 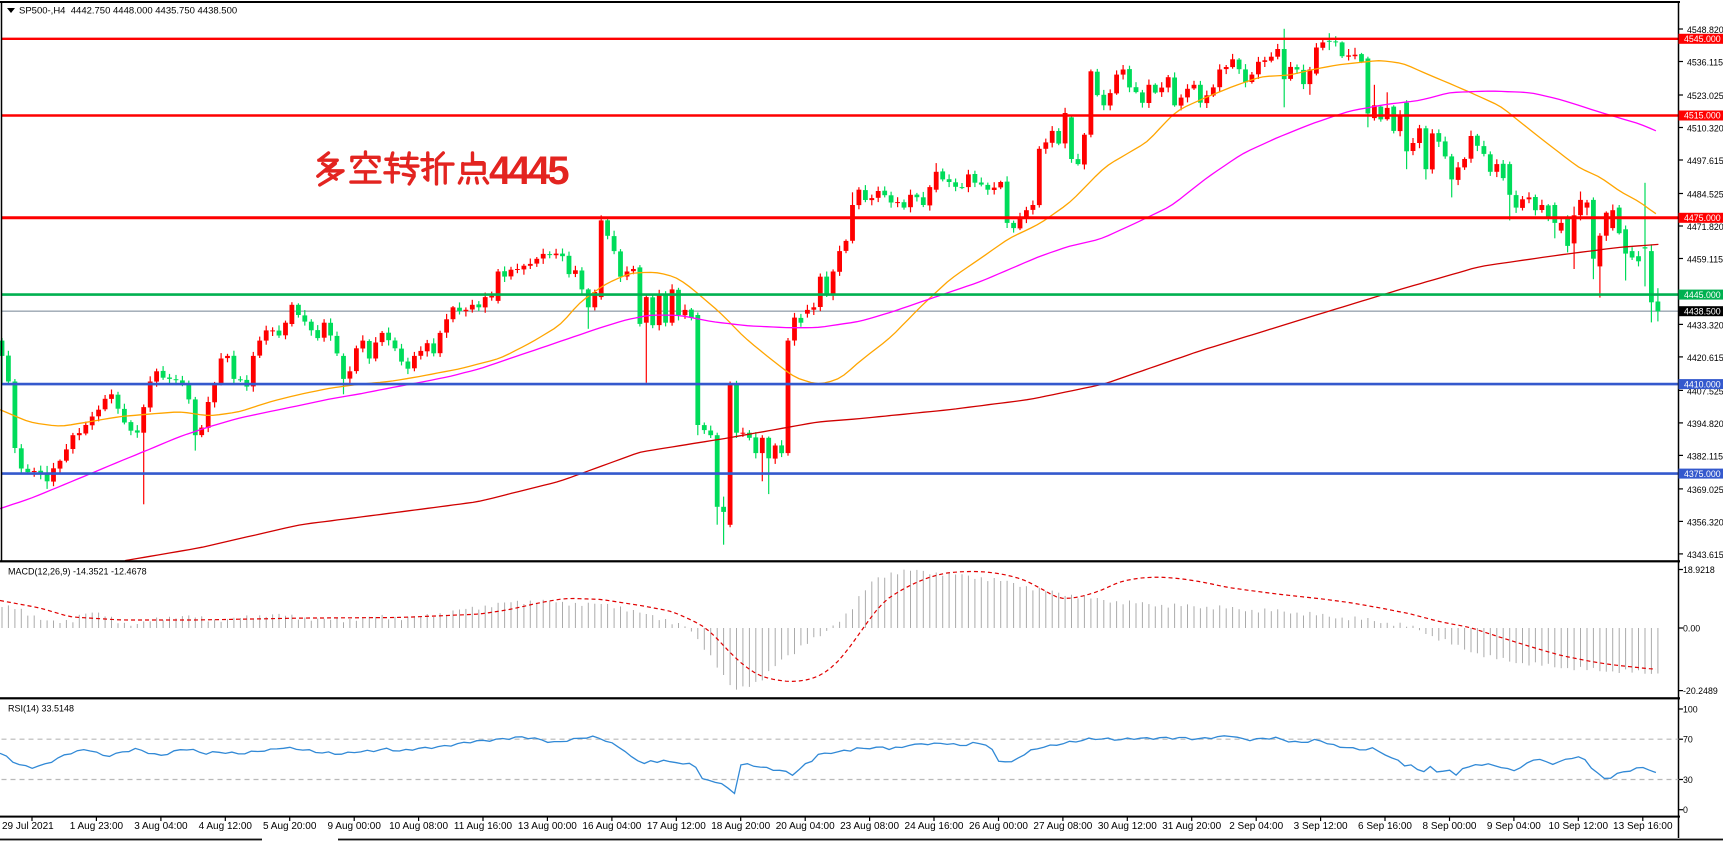 What do you see at coordinates (1705, 129) in the screenshot?
I see `svg-text: 4510.320` at bounding box center [1705, 129].